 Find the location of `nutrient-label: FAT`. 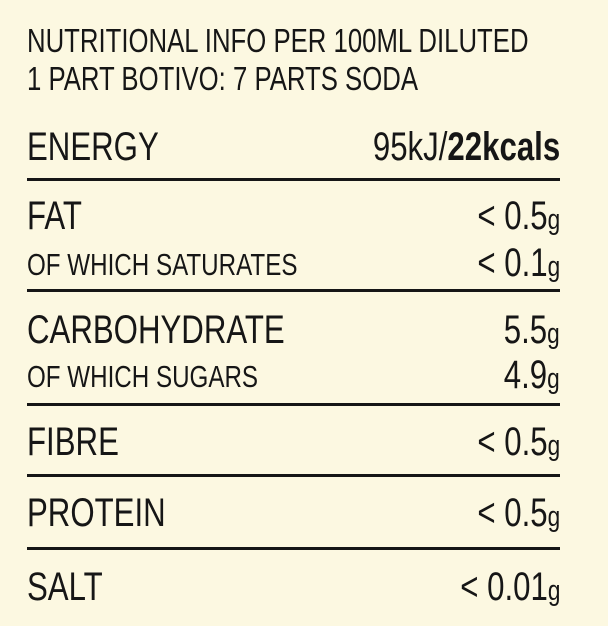

nutrient-label: FAT is located at coordinates (54, 216).